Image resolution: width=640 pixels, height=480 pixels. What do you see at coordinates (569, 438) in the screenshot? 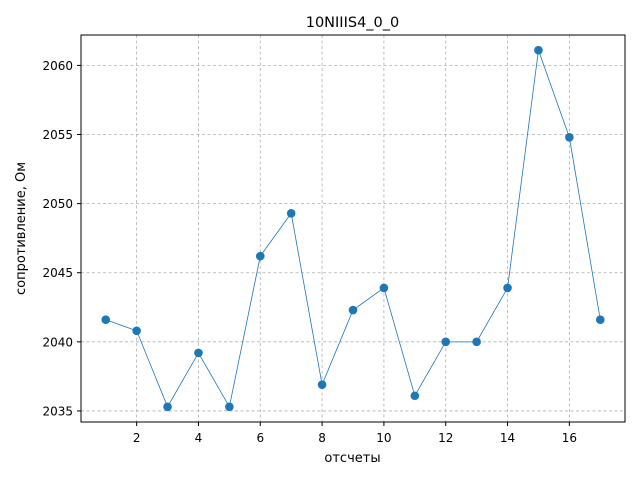
I see `x-tick-label: 16` at bounding box center [569, 438].